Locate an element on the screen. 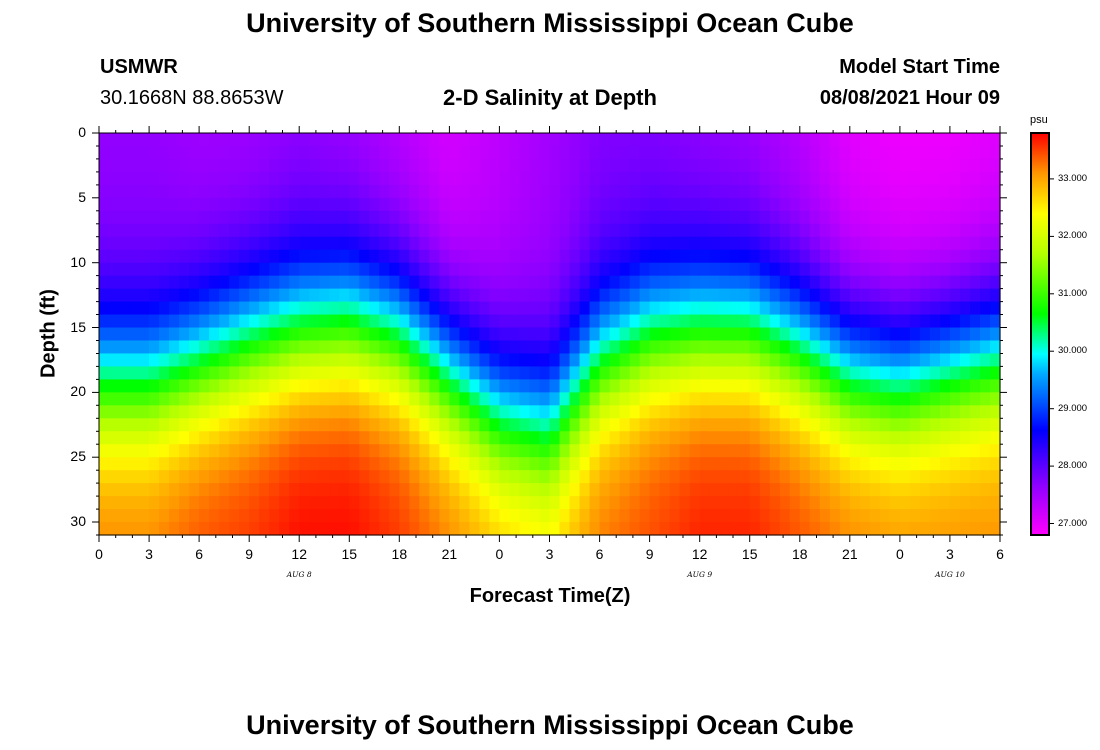  colorbar-tick-label: 33.000 is located at coordinates (1073, 178).